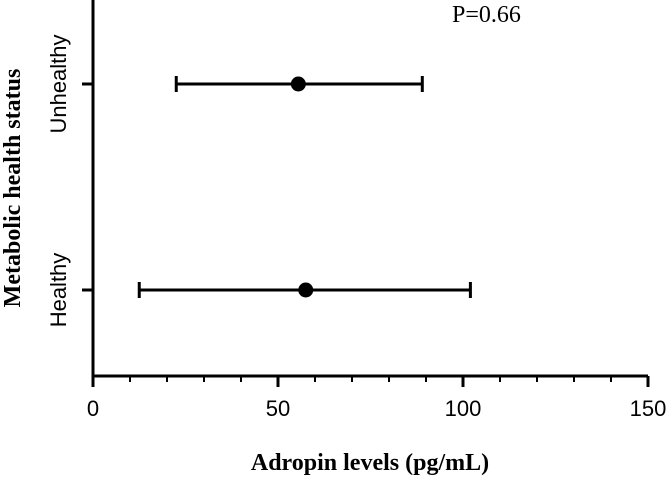 Image resolution: width=669 pixels, height=478 pixels. Describe the element at coordinates (370, 463) in the screenshot. I see `x-axis-title: Adropin levels (pg/mL)` at that location.